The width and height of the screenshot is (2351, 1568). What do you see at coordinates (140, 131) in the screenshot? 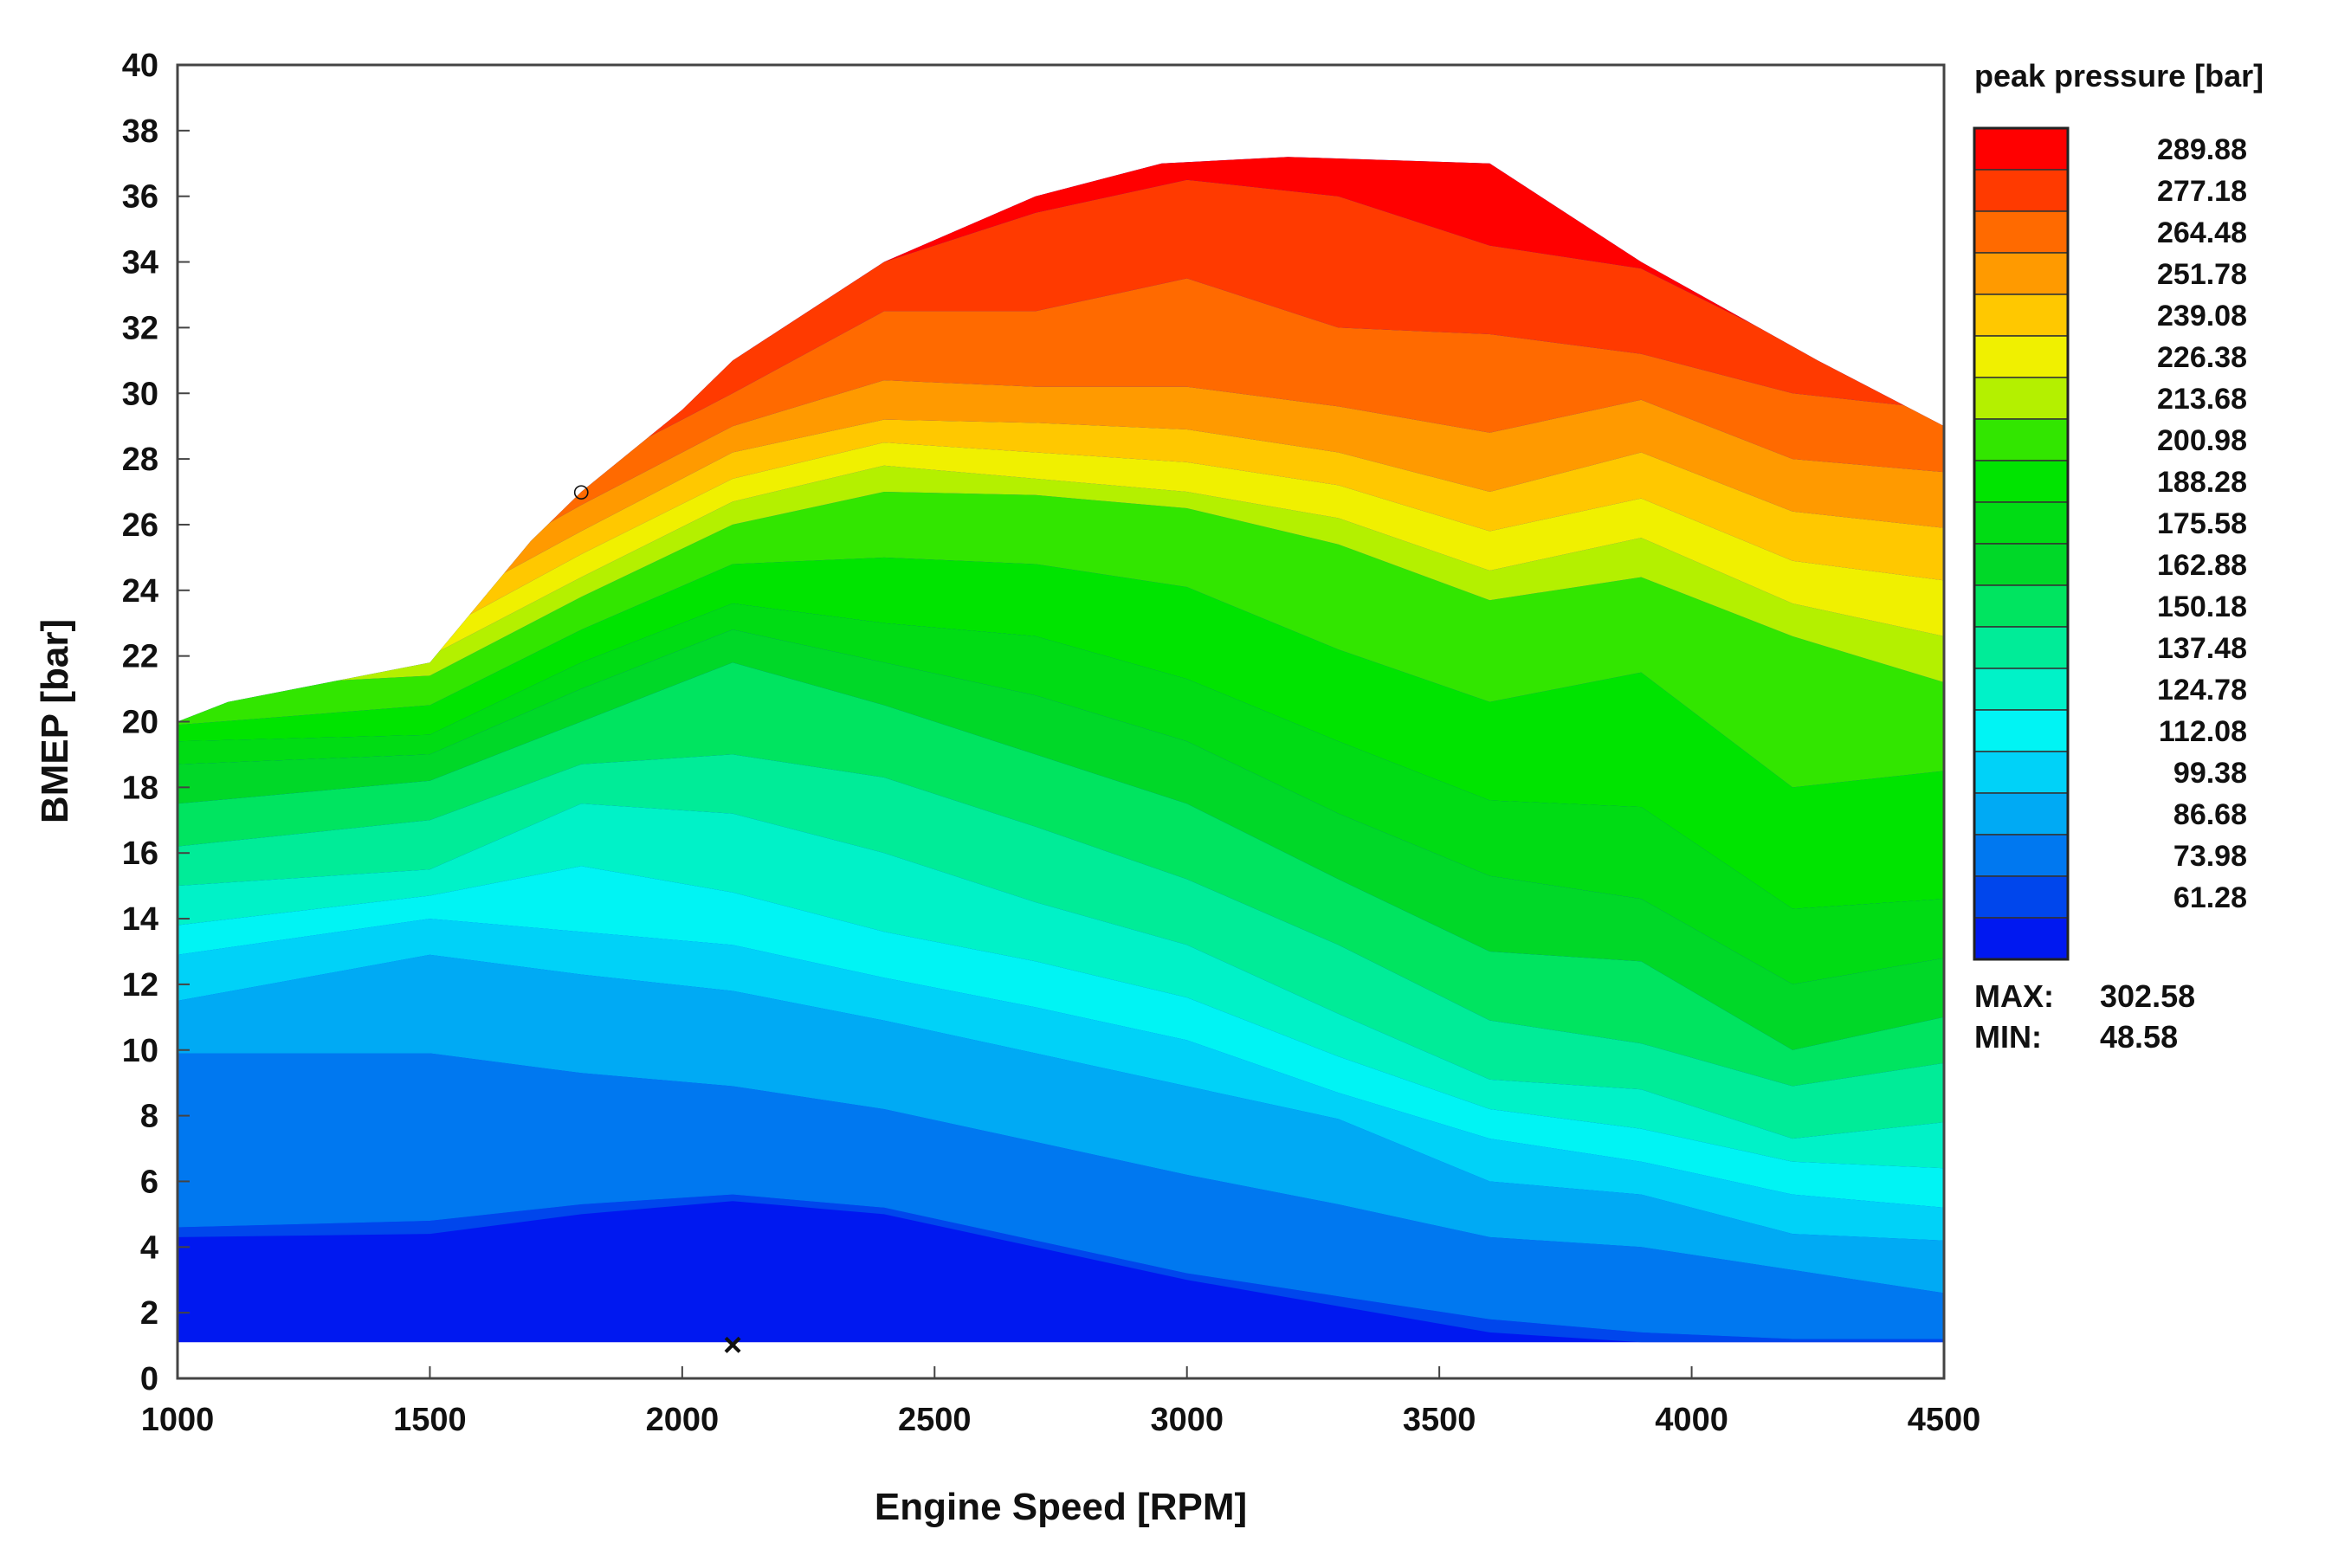
I see `y-tick-label: 38` at bounding box center [140, 131].